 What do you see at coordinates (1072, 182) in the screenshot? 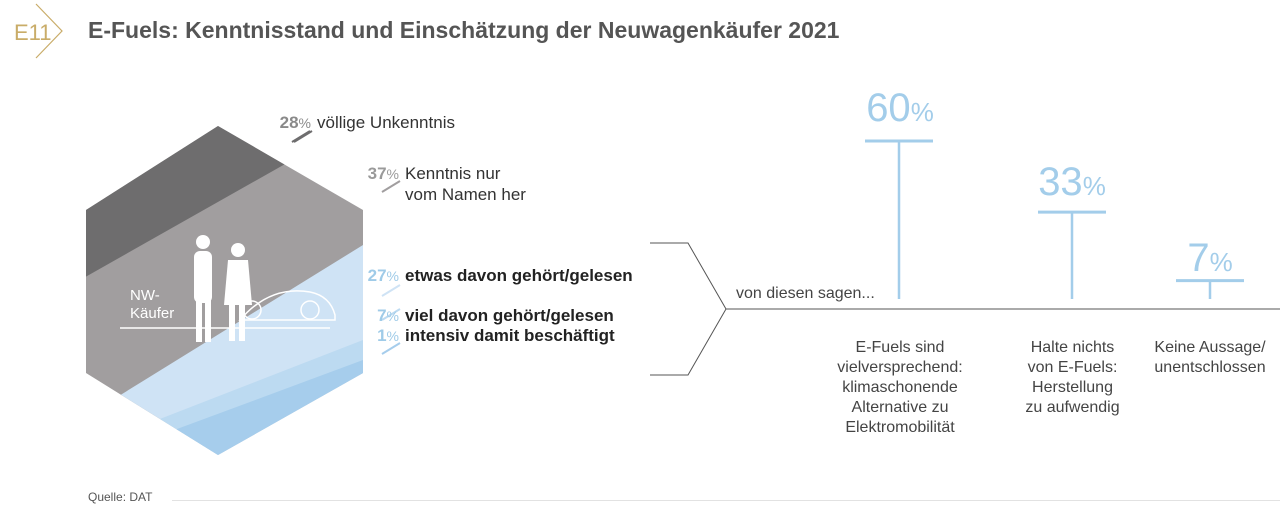
I see `value-label-2: 33%` at bounding box center [1072, 182].